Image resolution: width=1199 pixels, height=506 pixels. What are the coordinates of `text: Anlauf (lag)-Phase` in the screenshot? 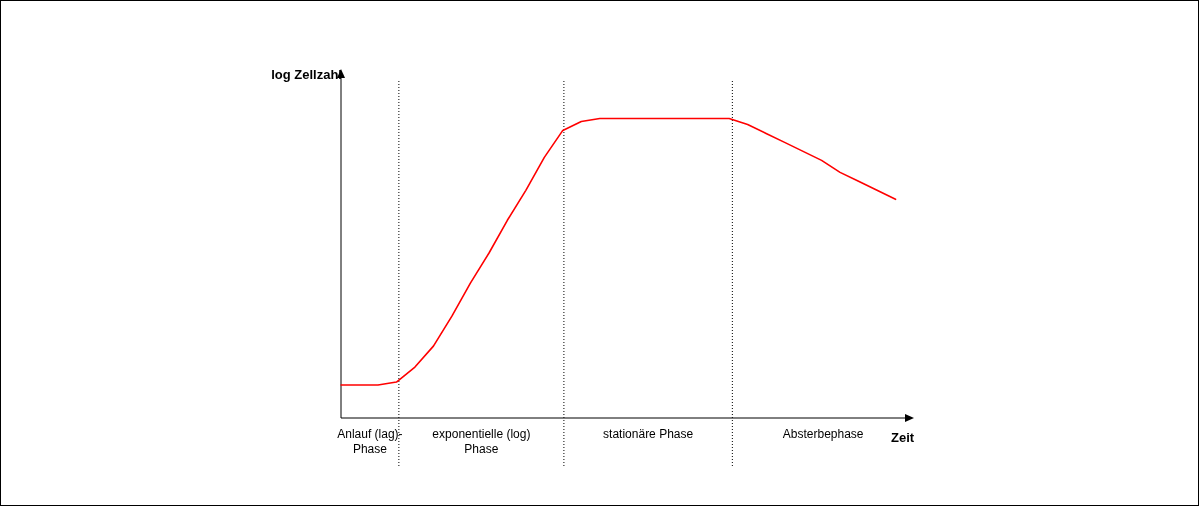 It's located at (370, 442).